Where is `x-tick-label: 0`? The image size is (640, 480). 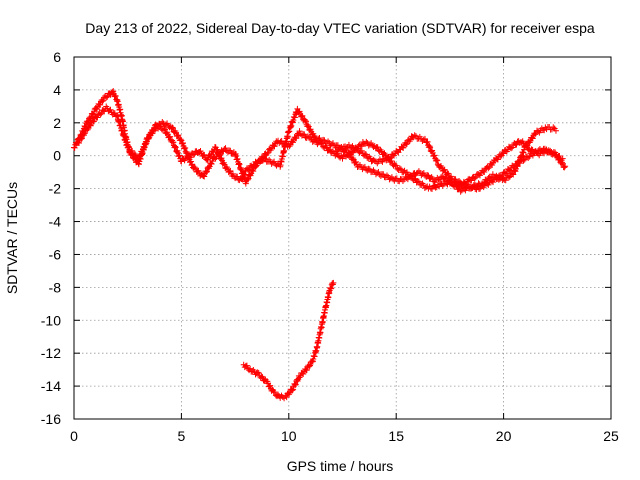
x-tick-label: 0 is located at coordinates (74, 436).